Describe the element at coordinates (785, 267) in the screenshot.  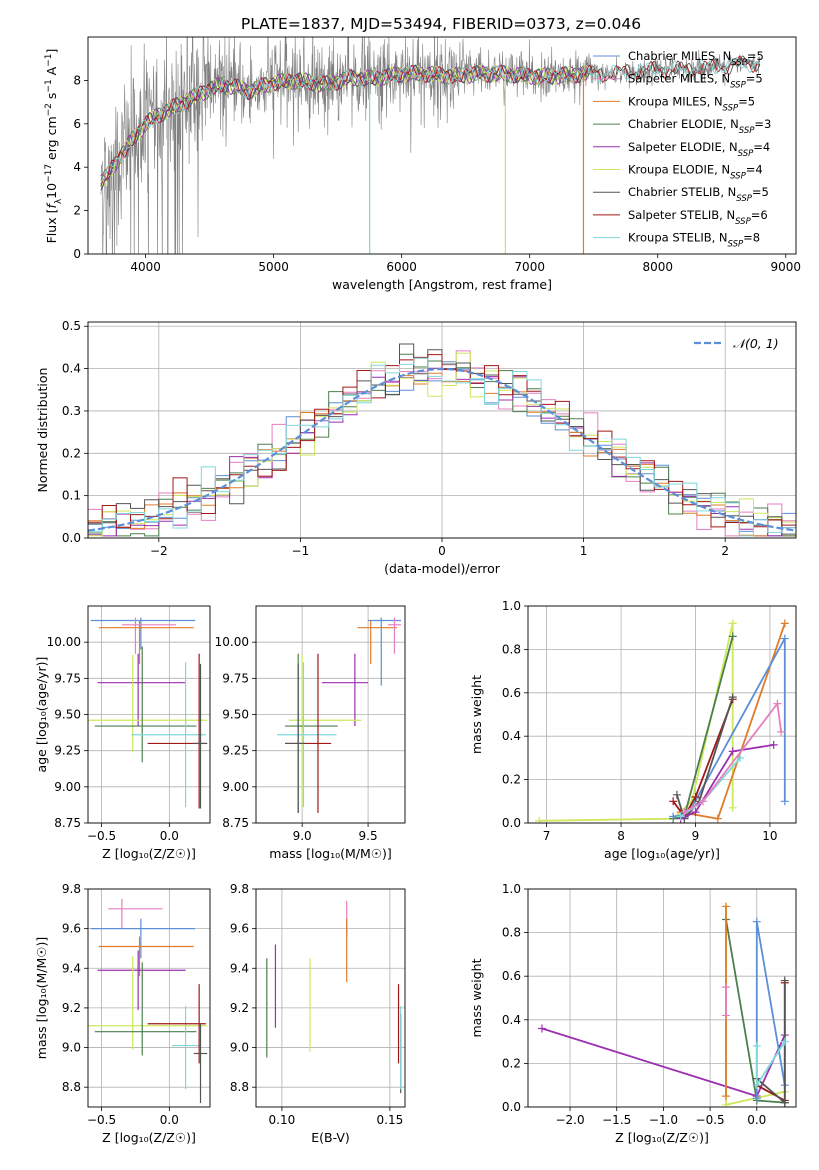
I see `x-tick-label: 9000` at that location.